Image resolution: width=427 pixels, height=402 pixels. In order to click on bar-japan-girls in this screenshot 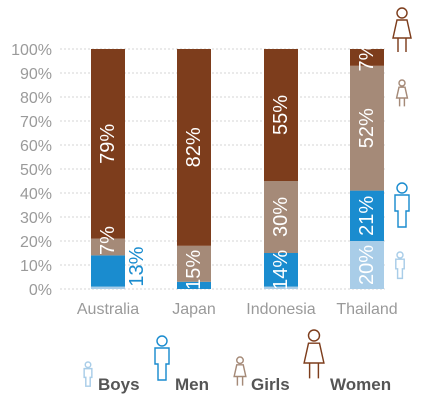, I will do `click(194, 263)`.